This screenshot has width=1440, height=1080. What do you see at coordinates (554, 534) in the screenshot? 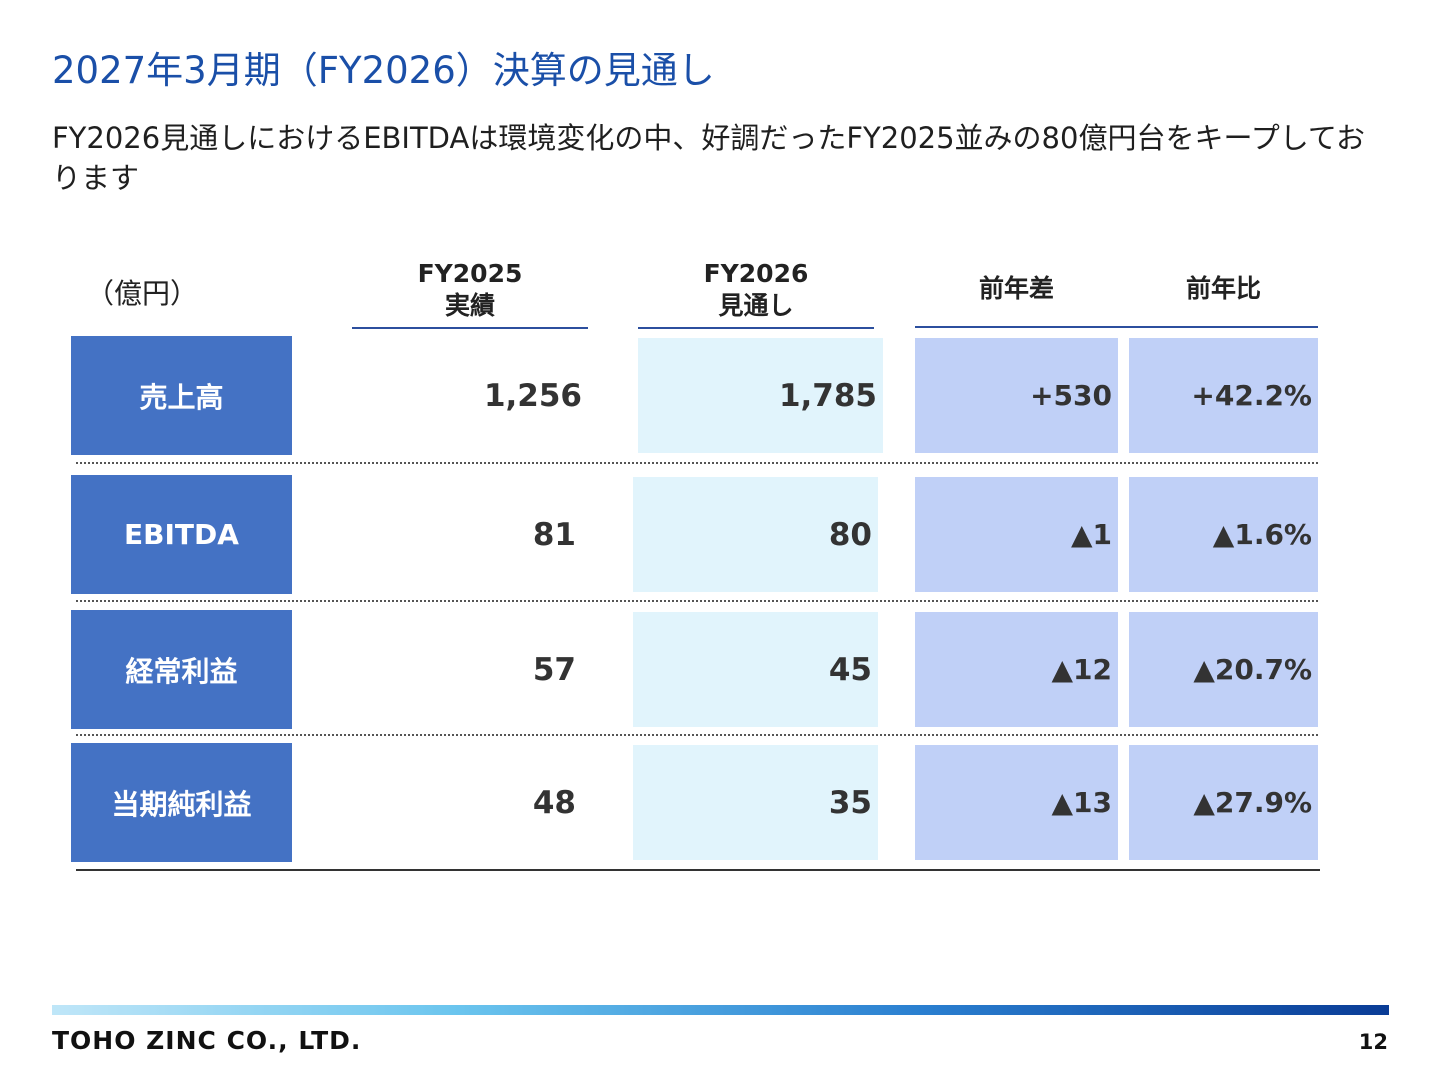
I see `cell-ebitda-fy2025: 81` at bounding box center [554, 534].